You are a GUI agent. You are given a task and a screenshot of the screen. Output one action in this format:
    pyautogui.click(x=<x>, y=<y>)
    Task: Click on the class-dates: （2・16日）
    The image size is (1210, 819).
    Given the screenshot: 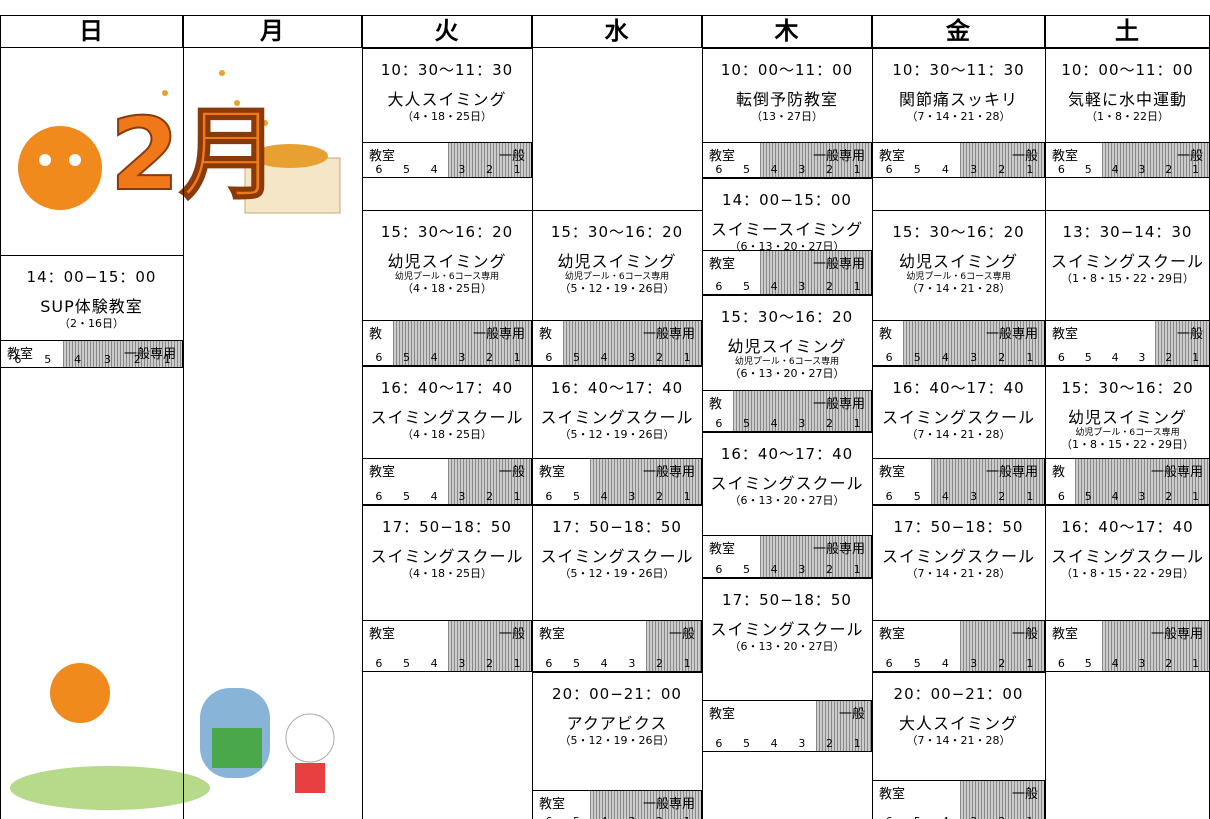 What is the action you would take?
    pyautogui.click(x=91, y=323)
    